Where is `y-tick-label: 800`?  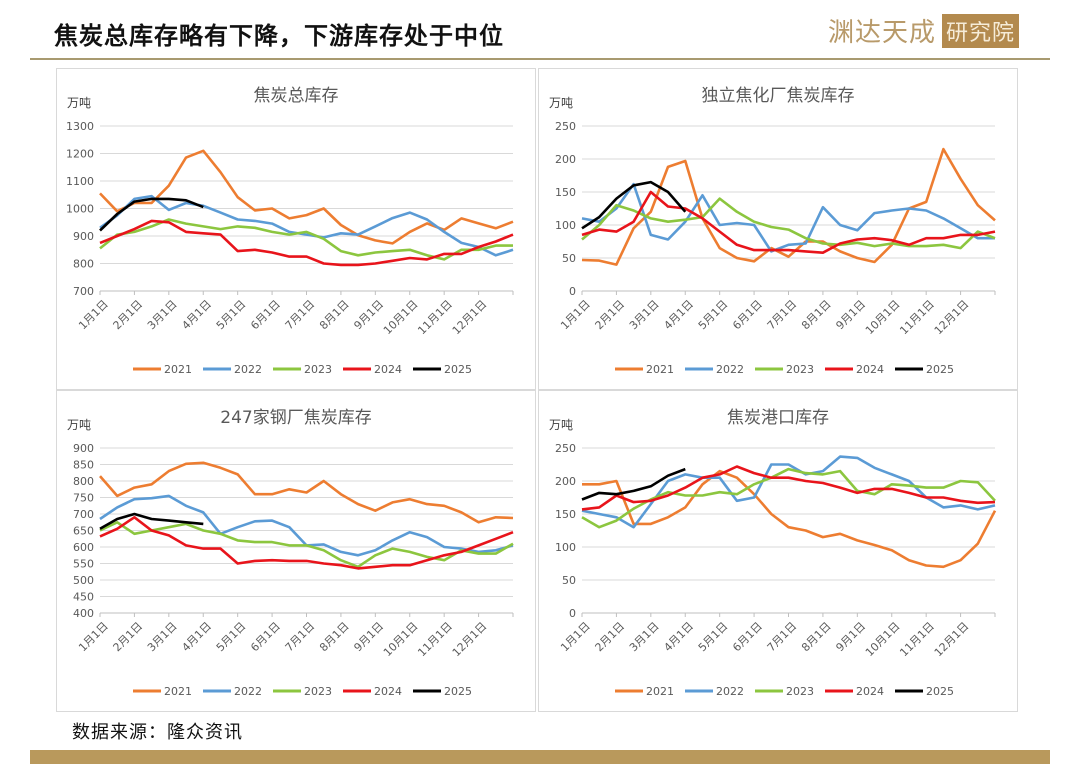 y-tick-label: 800 is located at coordinates (83, 481).